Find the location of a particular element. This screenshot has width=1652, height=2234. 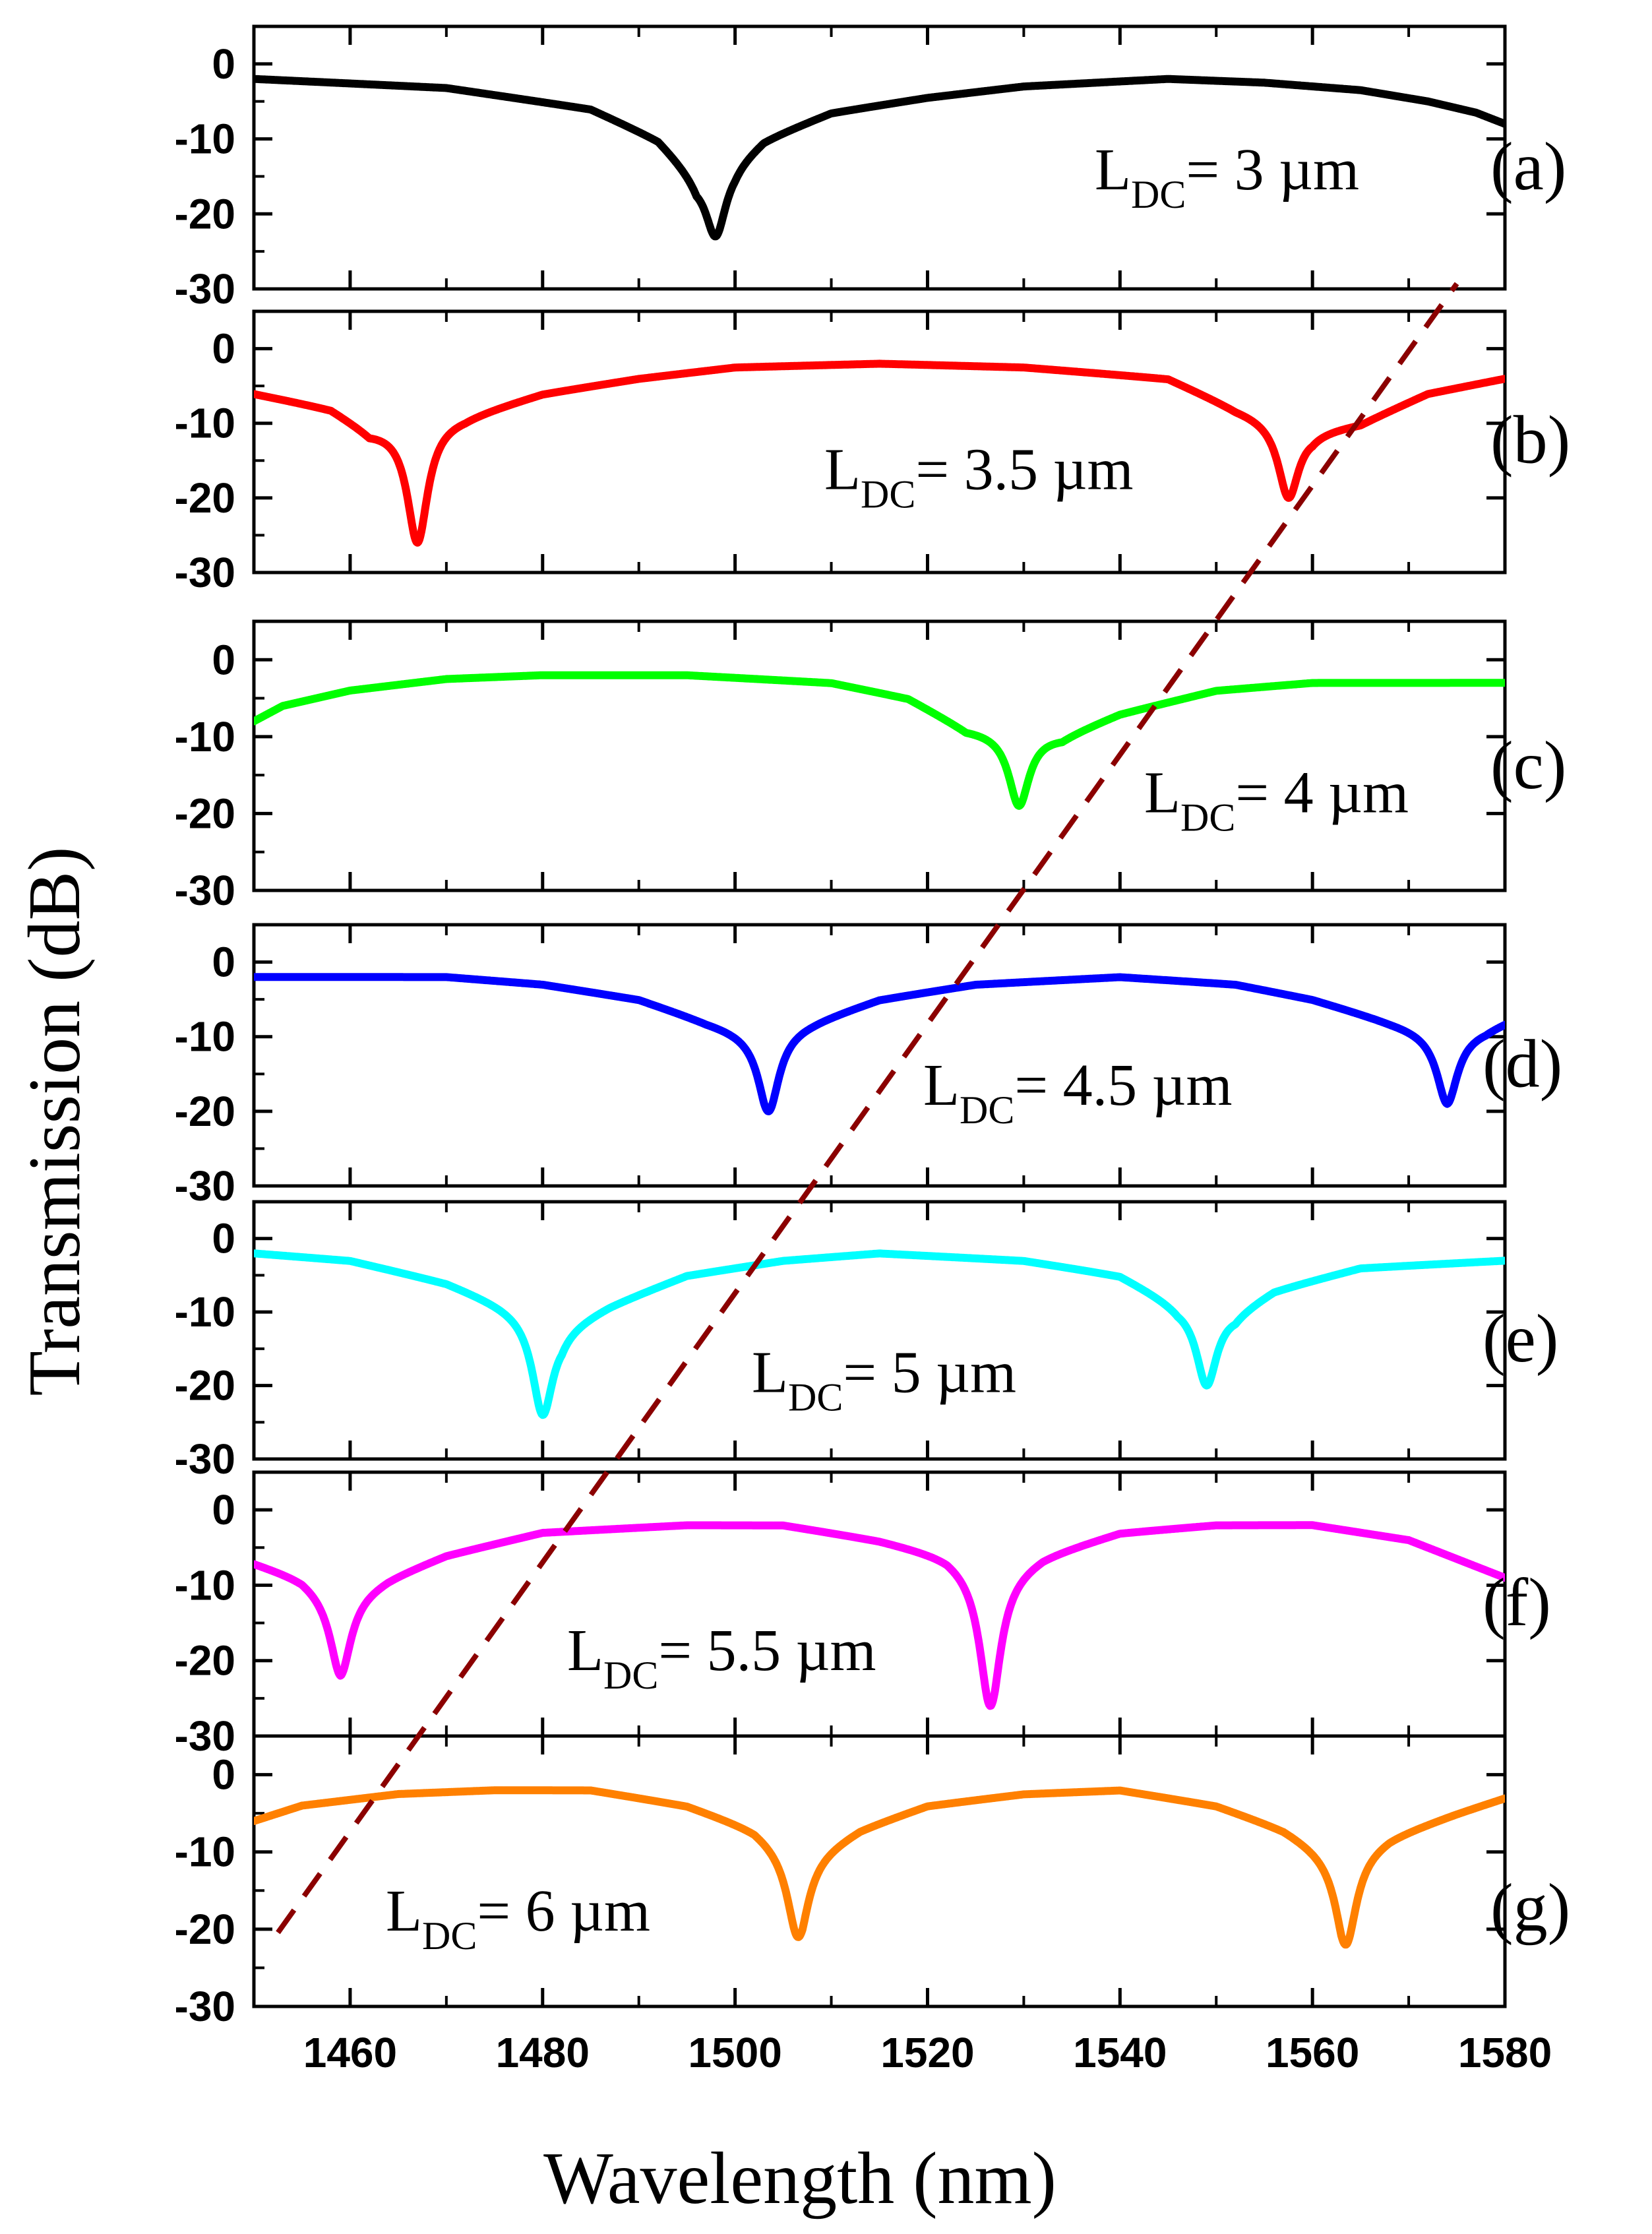

panel-annotation: LDC= 3.5 µm is located at coordinates (978, 476).